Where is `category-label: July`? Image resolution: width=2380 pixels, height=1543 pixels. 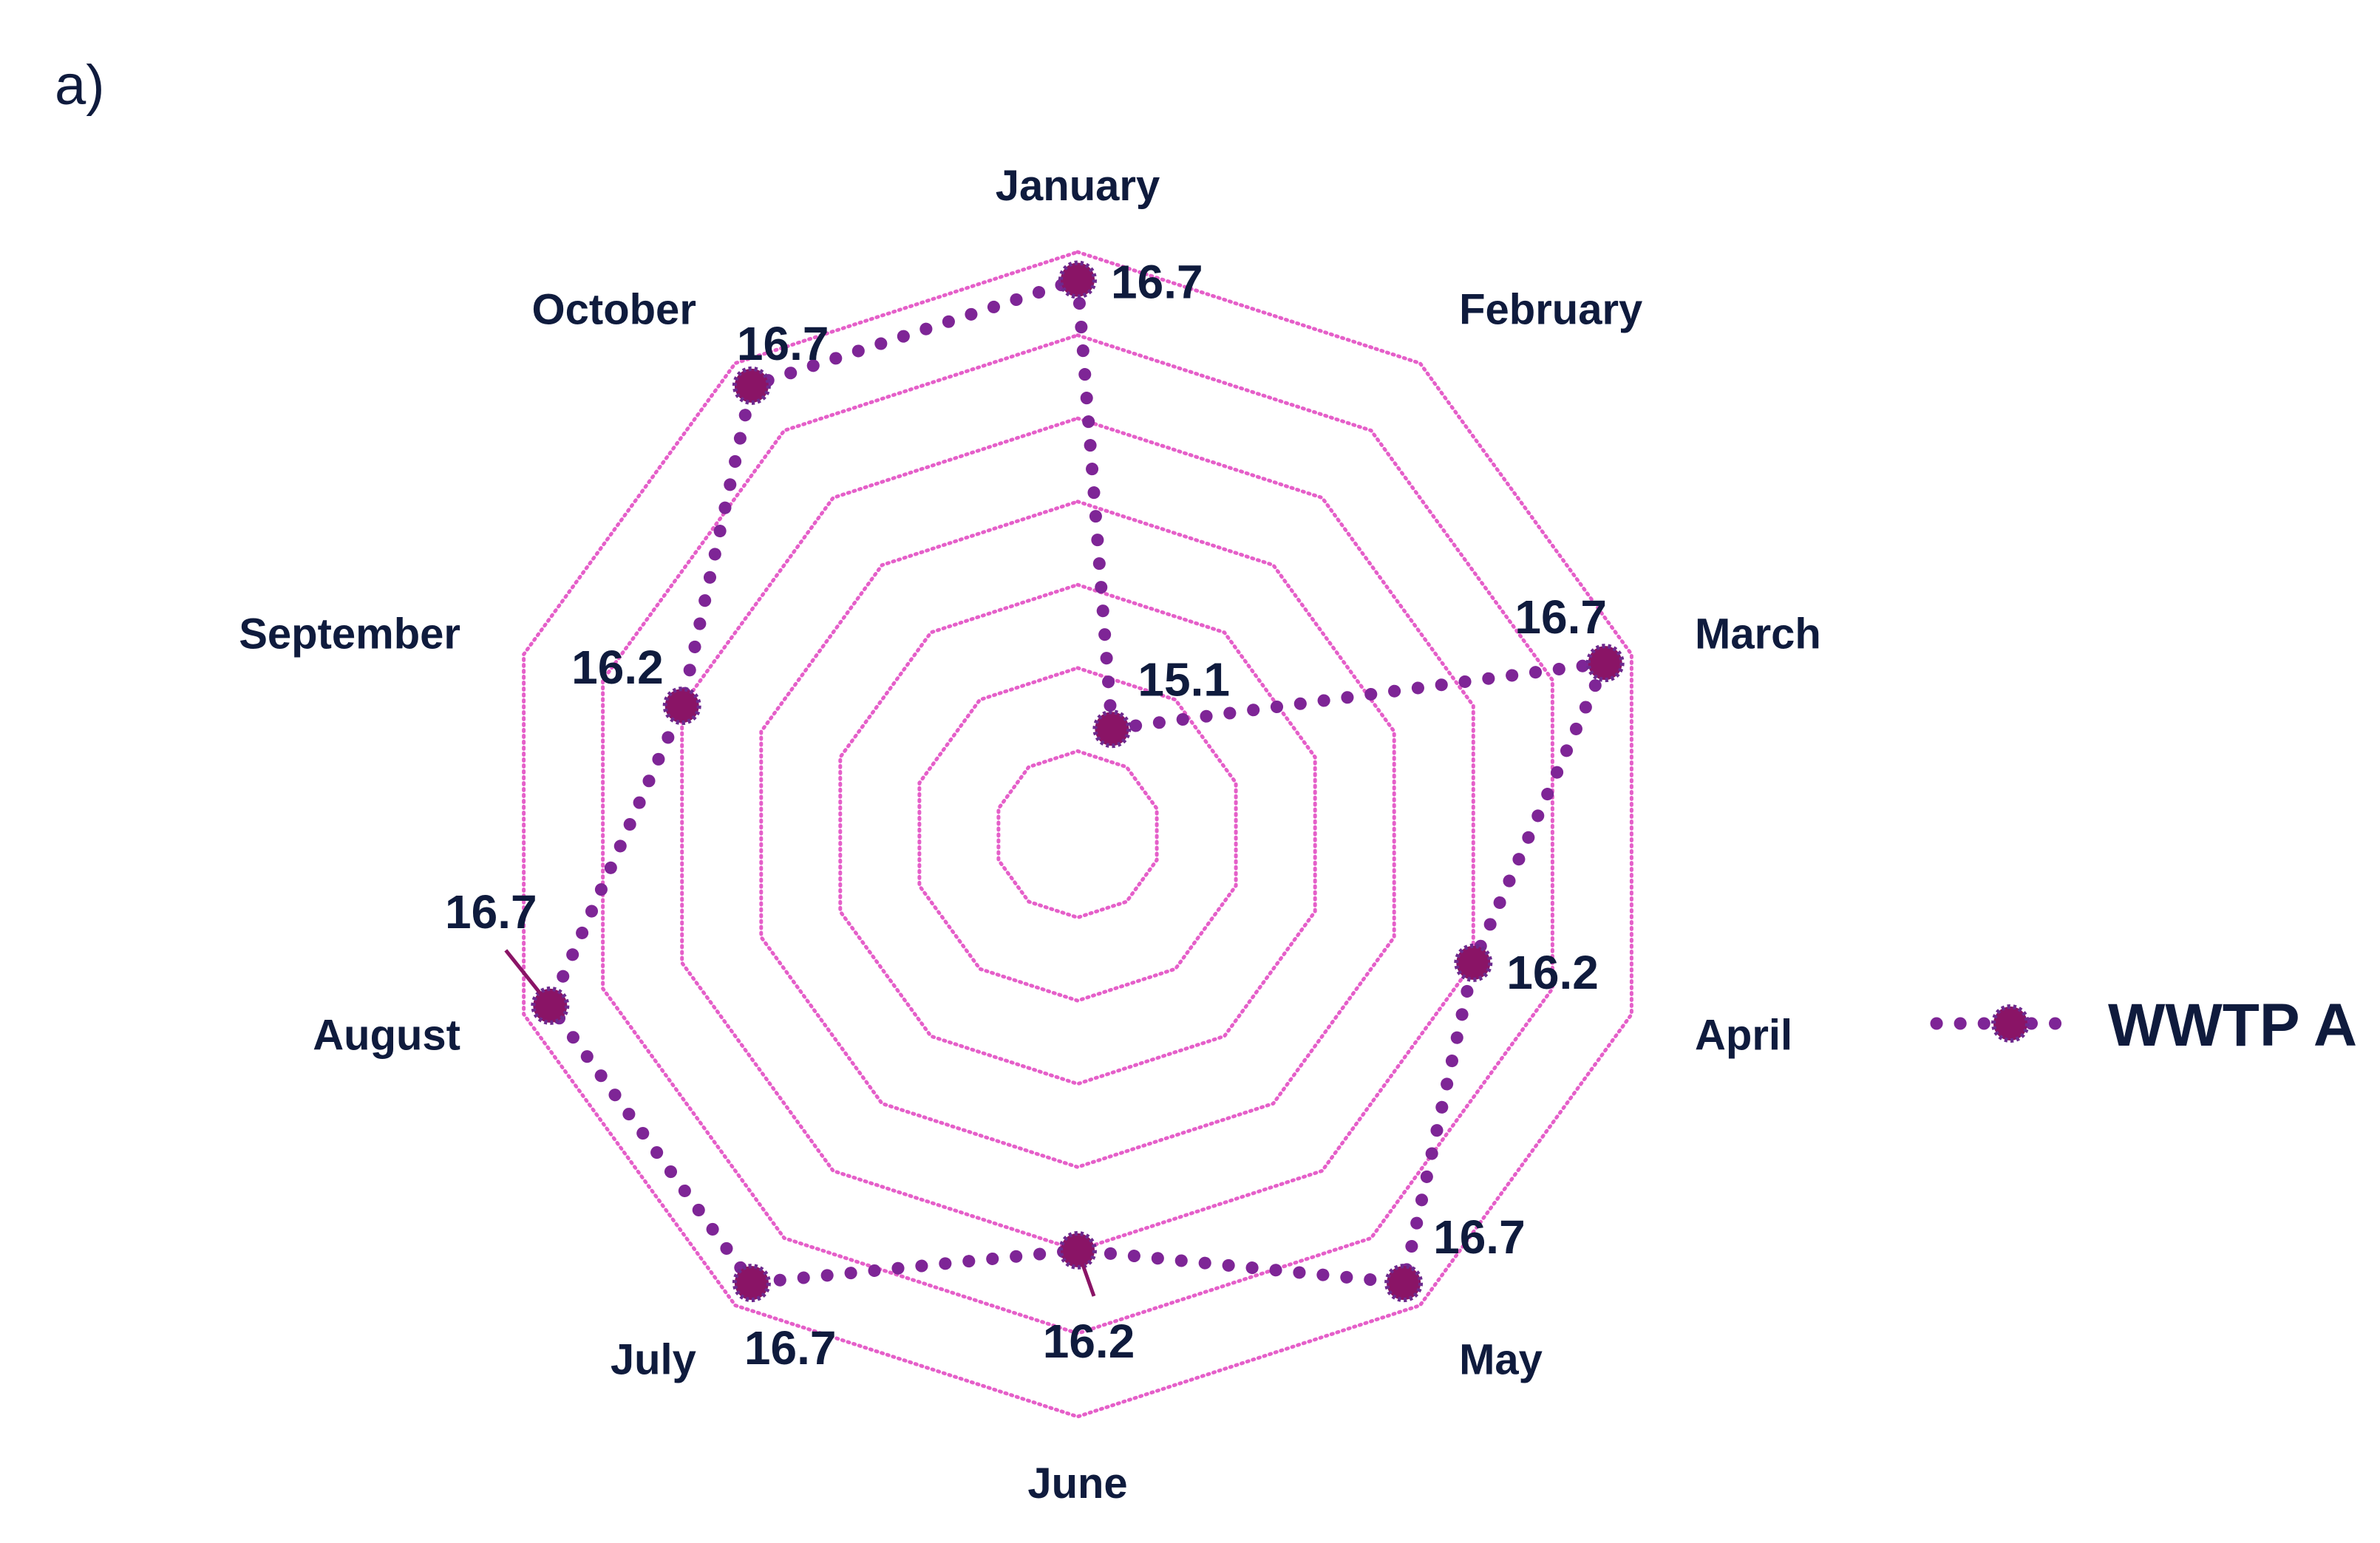
category-label: July is located at coordinates (653, 1359).